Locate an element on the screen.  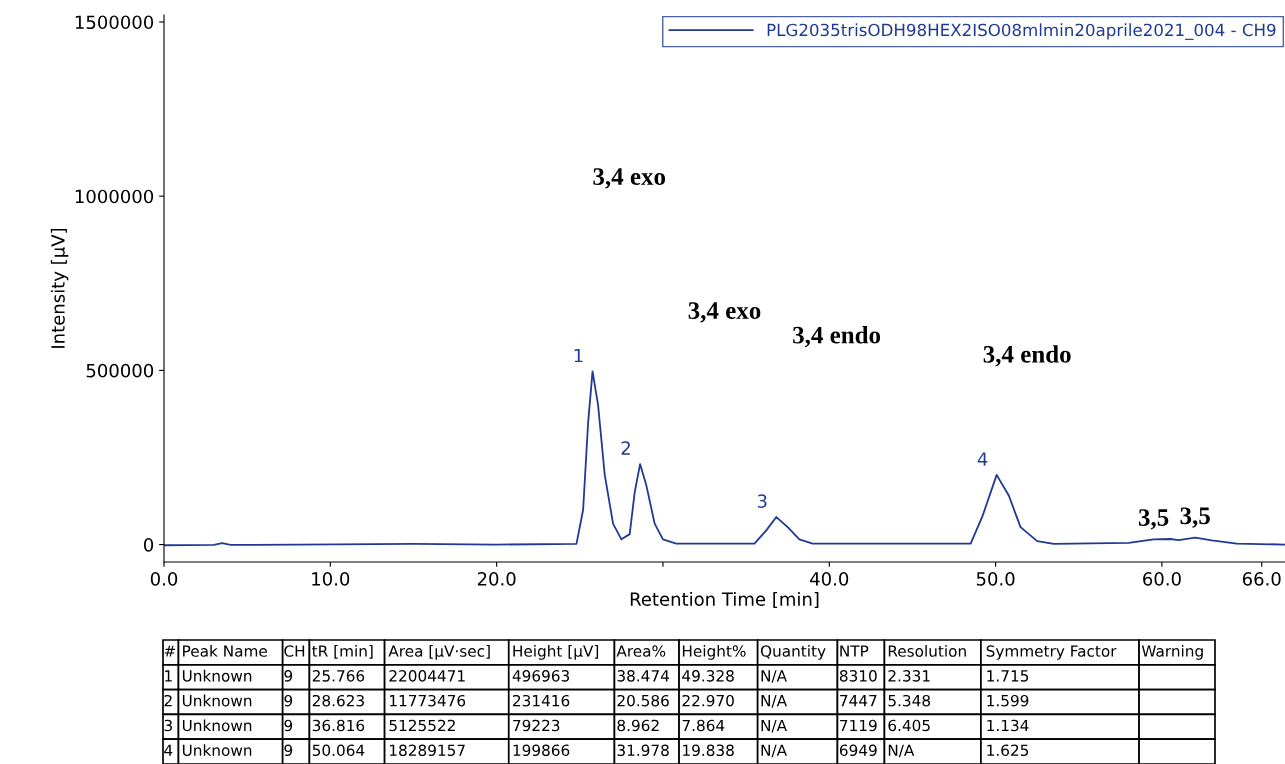
text: Warning is located at coordinates (1172, 652).